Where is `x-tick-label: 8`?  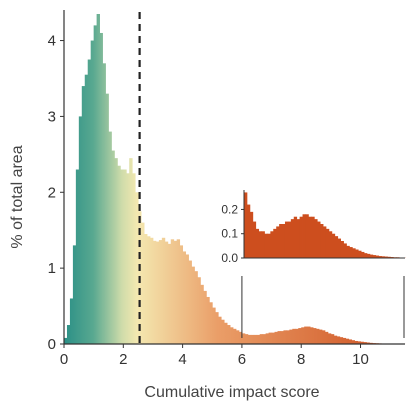
x-tick-label: 8 is located at coordinates (301, 359).